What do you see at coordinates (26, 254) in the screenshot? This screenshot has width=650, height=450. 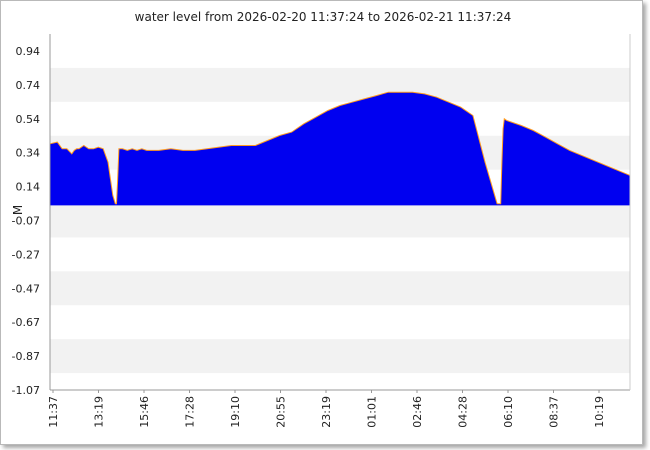 I see `y-tick-label: -0.27` at bounding box center [26, 254].